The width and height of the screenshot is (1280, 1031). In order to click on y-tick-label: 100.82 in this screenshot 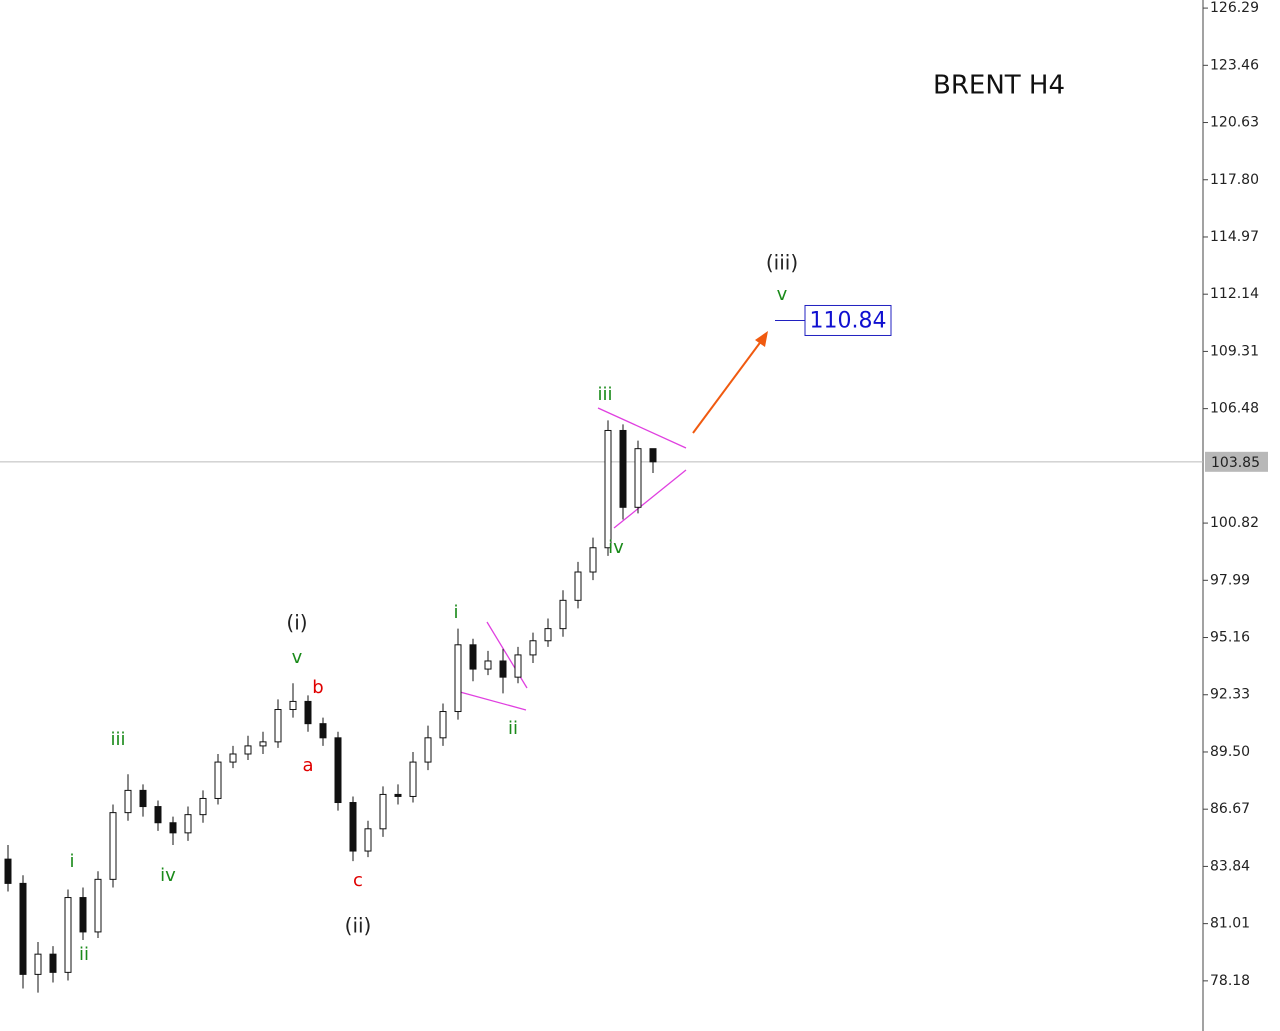, I will do `click(1234, 523)`.